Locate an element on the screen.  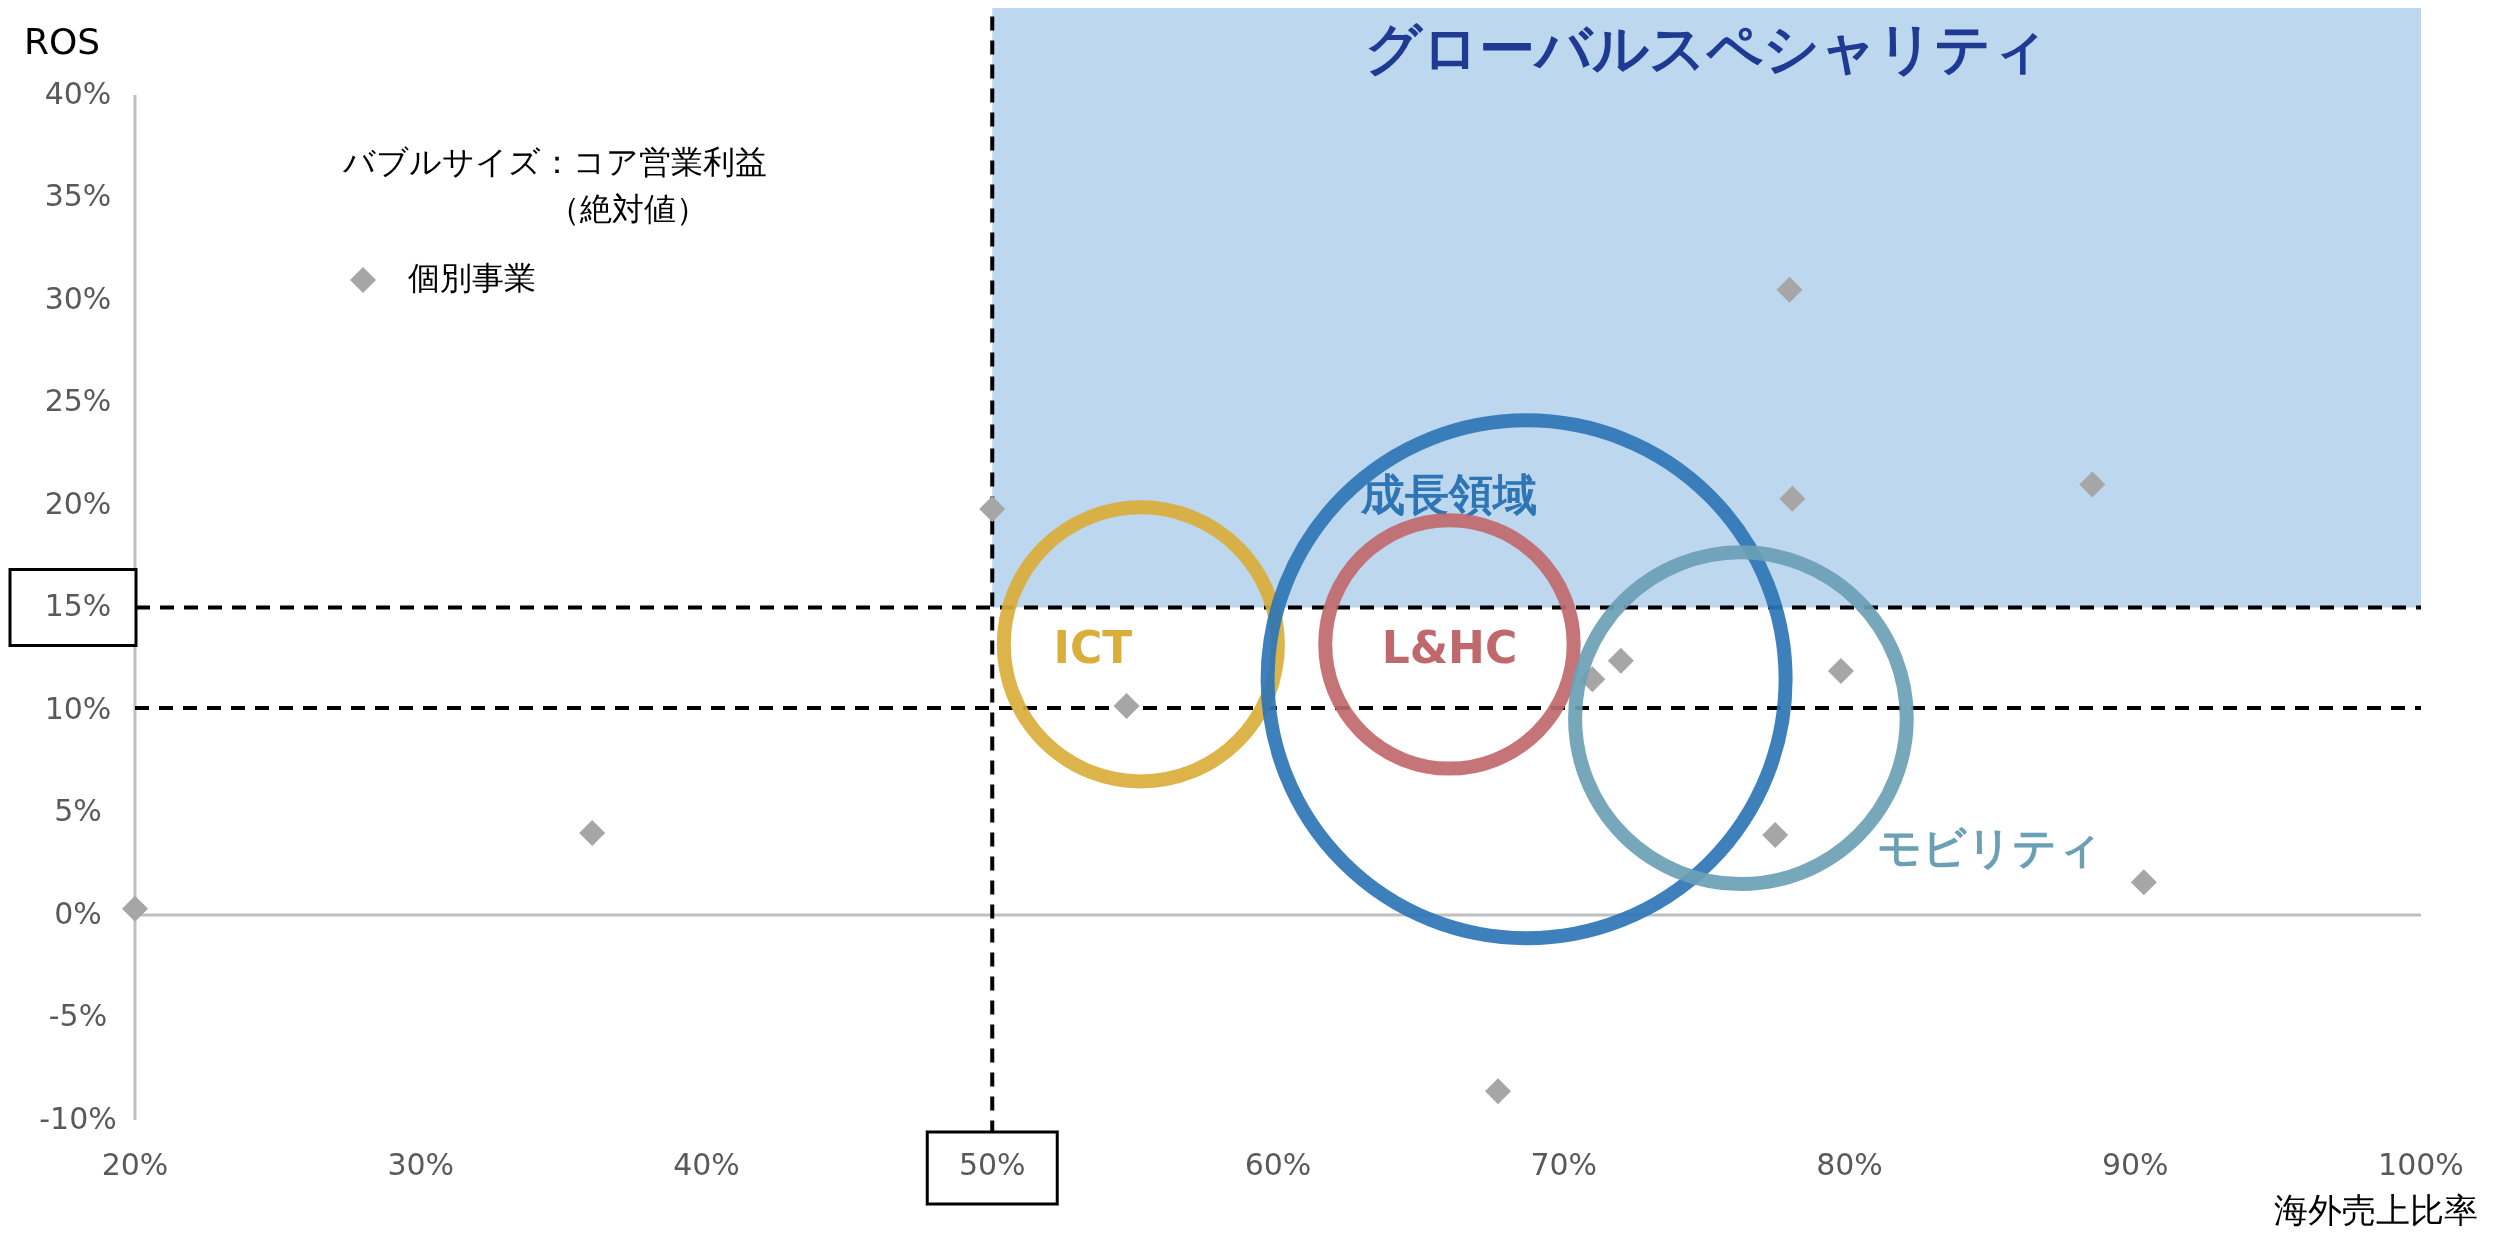
y-tick-label: 30% is located at coordinates (78, 298).